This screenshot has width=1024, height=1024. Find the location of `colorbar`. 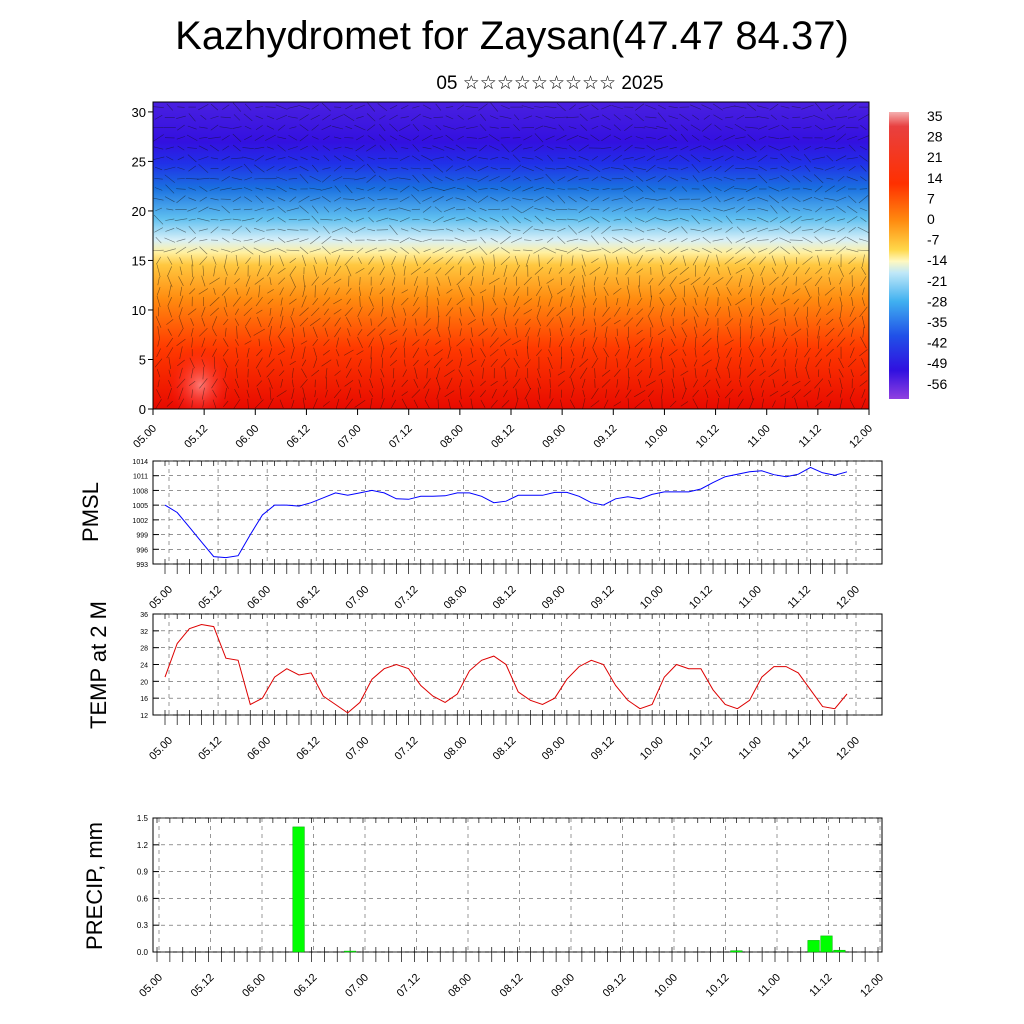

colorbar is located at coordinates (899, 255).